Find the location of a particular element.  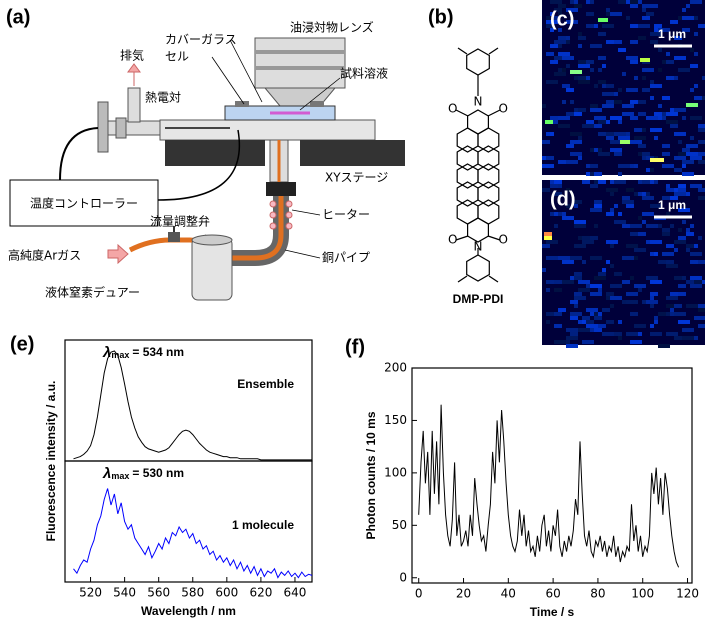

atom: O is located at coordinates (452, 240).